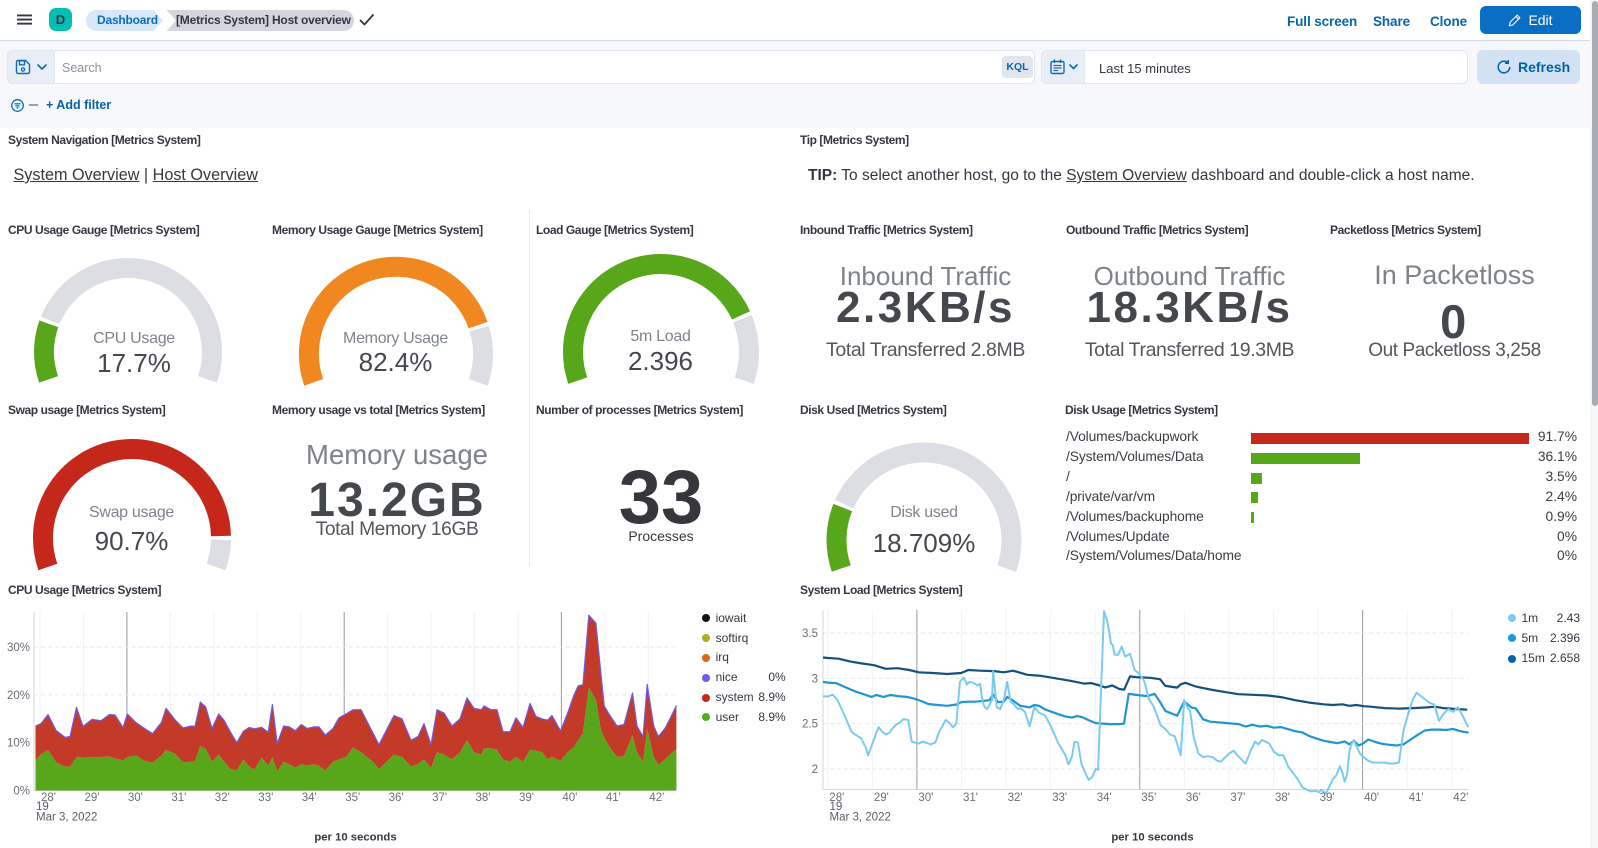 The image size is (1598, 848). Describe the element at coordinates (815, 679) in the screenshot. I see `svg-text: 3` at that location.